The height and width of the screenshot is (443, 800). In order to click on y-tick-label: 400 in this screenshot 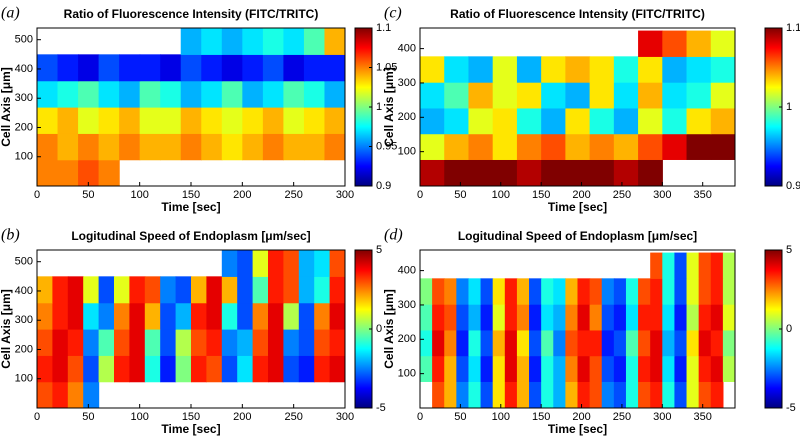, I will do `click(407, 49)`.